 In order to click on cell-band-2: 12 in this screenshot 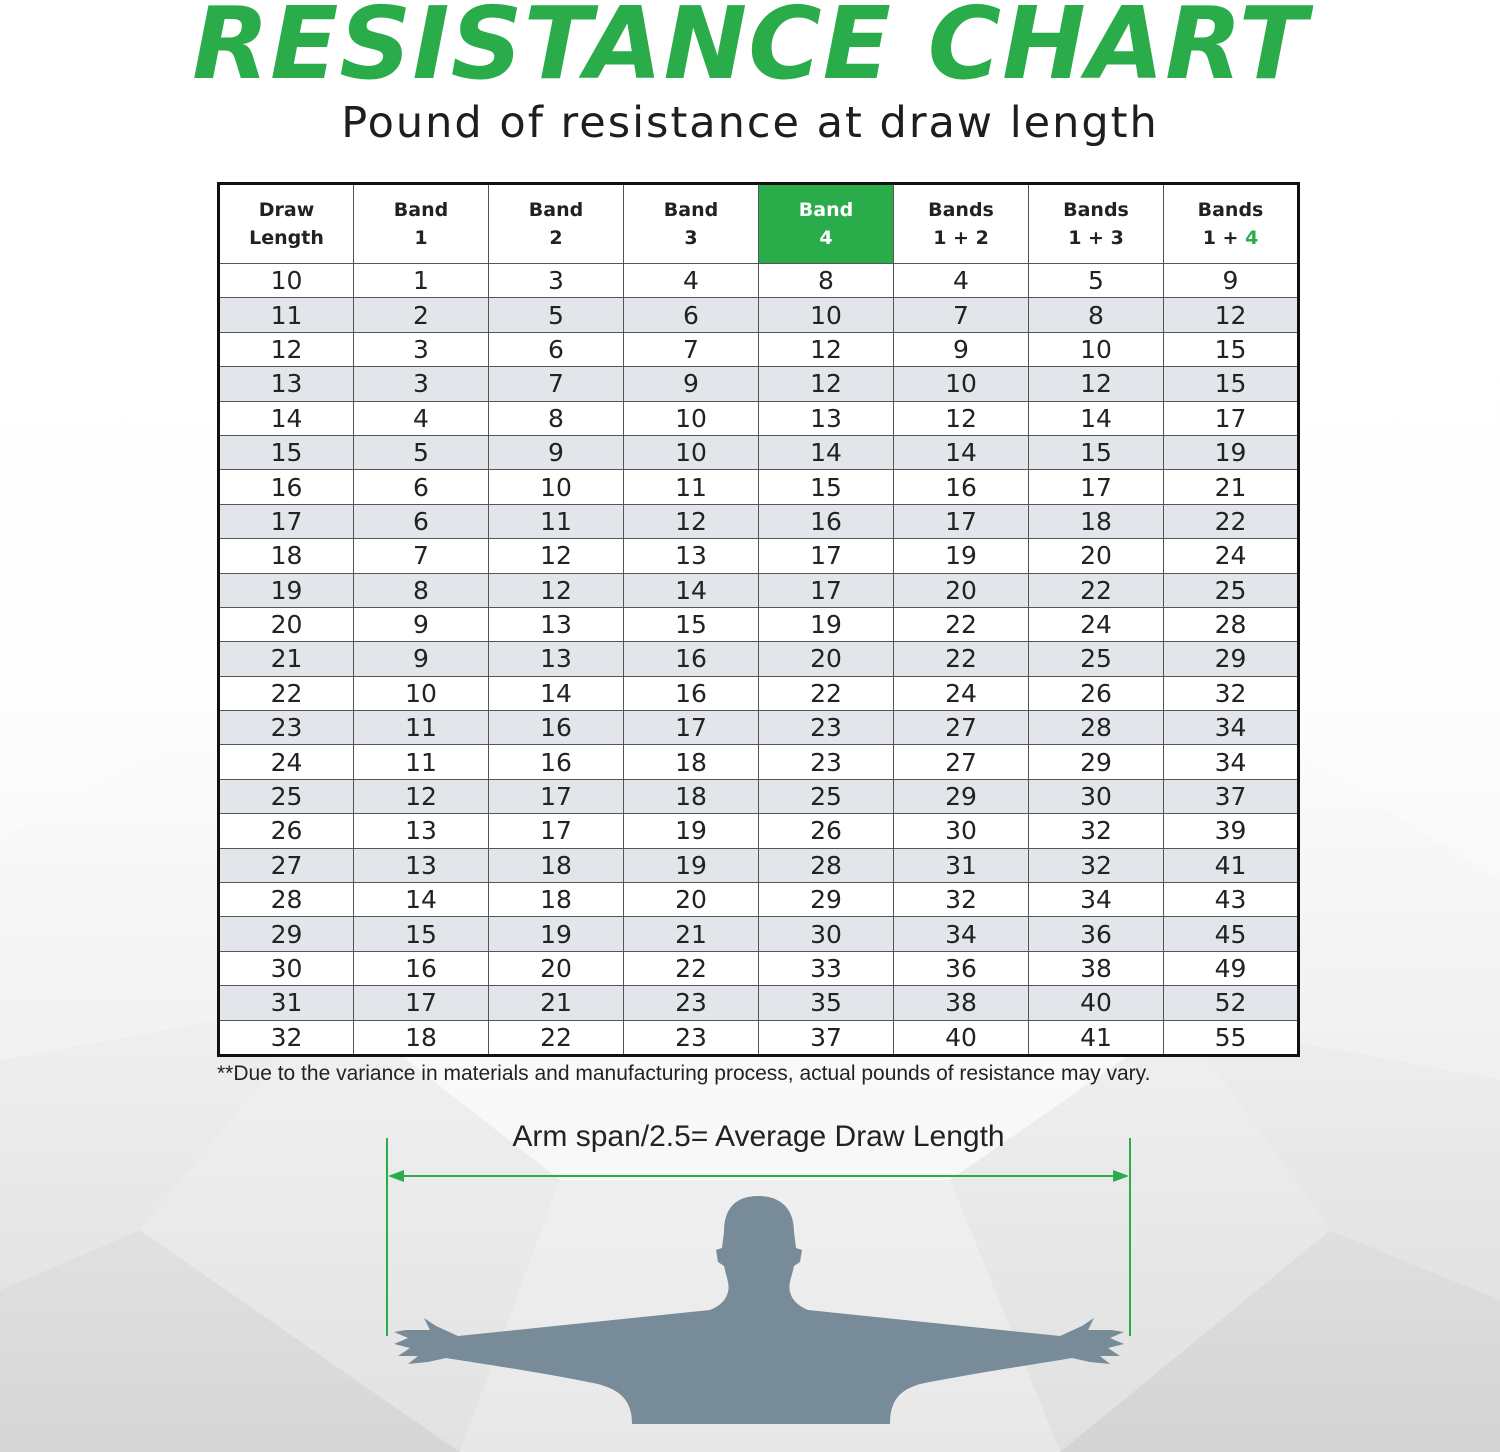, I will do `click(556, 556)`.